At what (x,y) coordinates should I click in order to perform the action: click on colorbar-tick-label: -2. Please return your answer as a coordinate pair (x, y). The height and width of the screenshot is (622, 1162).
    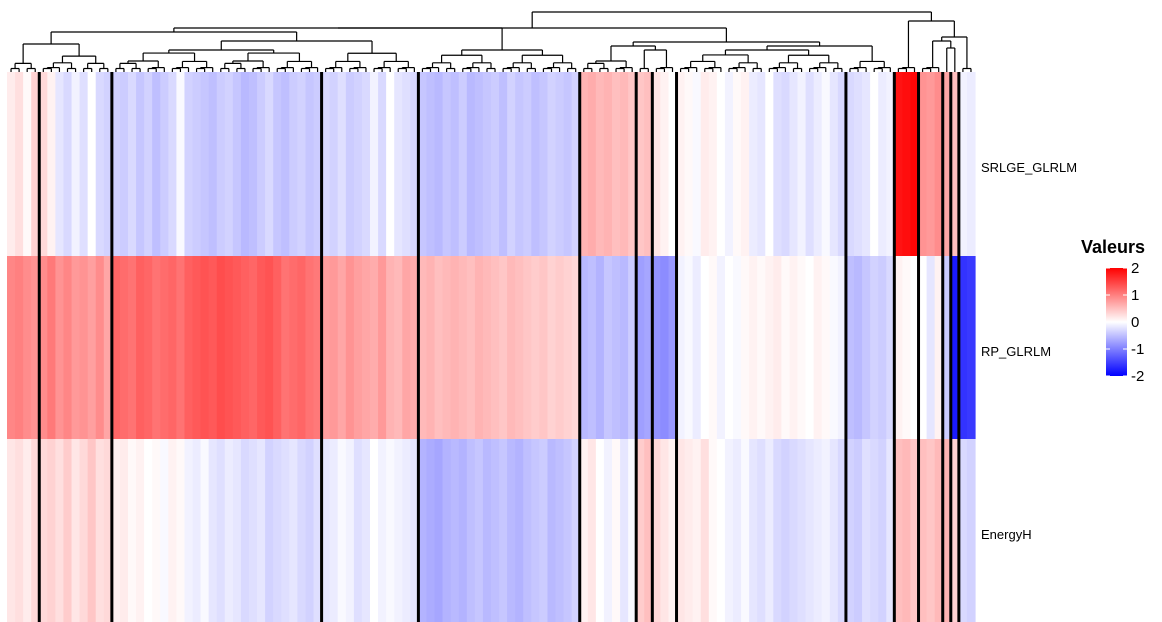
    Looking at the image, I should click on (1137, 376).